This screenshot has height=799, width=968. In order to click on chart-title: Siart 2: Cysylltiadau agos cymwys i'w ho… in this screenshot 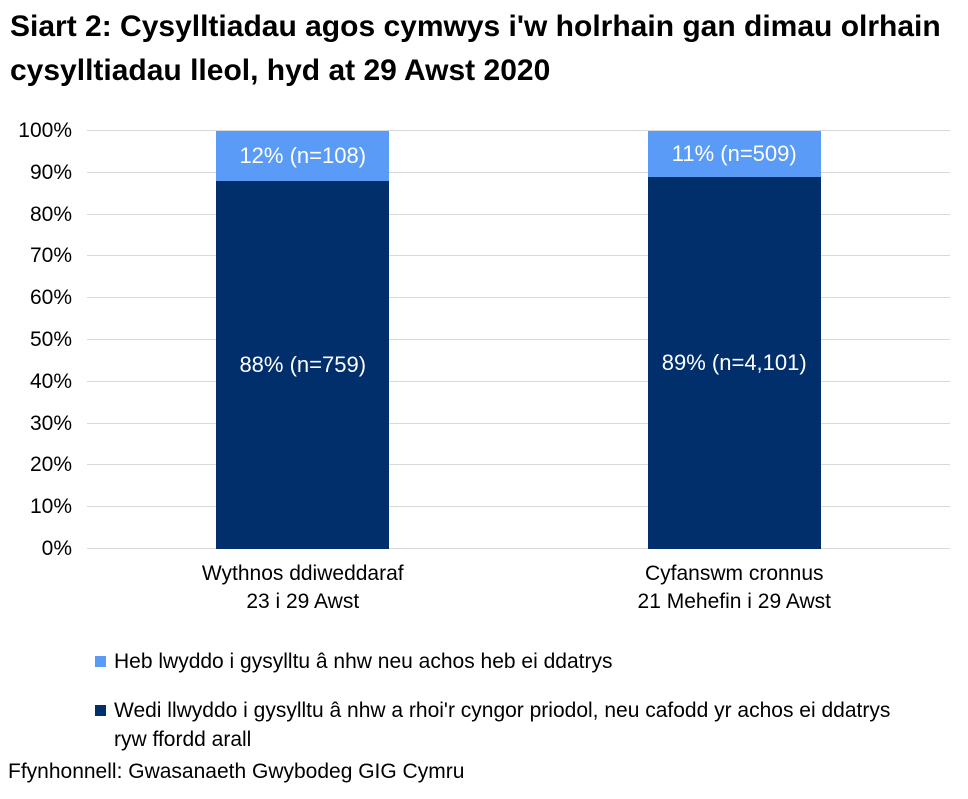, I will do `click(475, 48)`.